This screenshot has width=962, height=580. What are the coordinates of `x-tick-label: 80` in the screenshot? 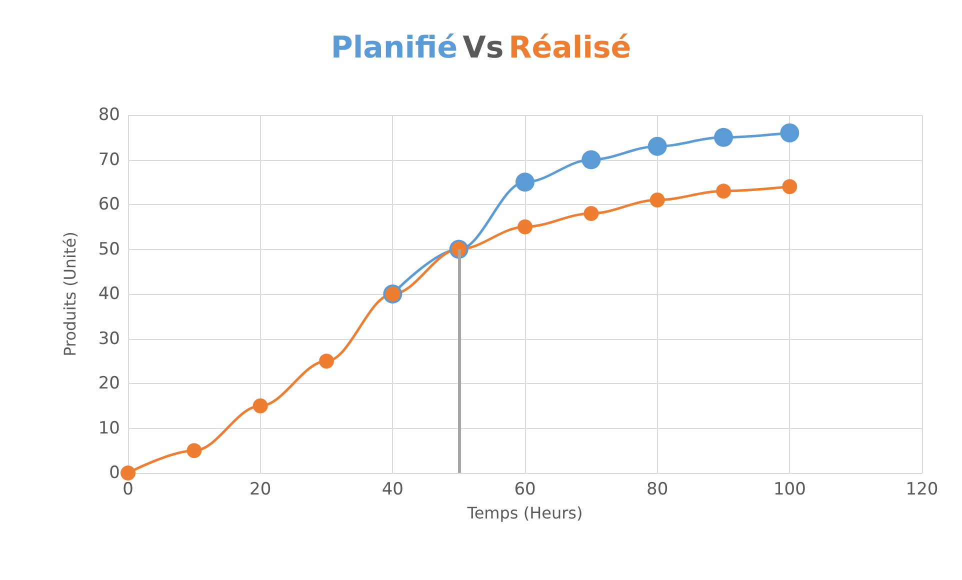 It's located at (657, 490).